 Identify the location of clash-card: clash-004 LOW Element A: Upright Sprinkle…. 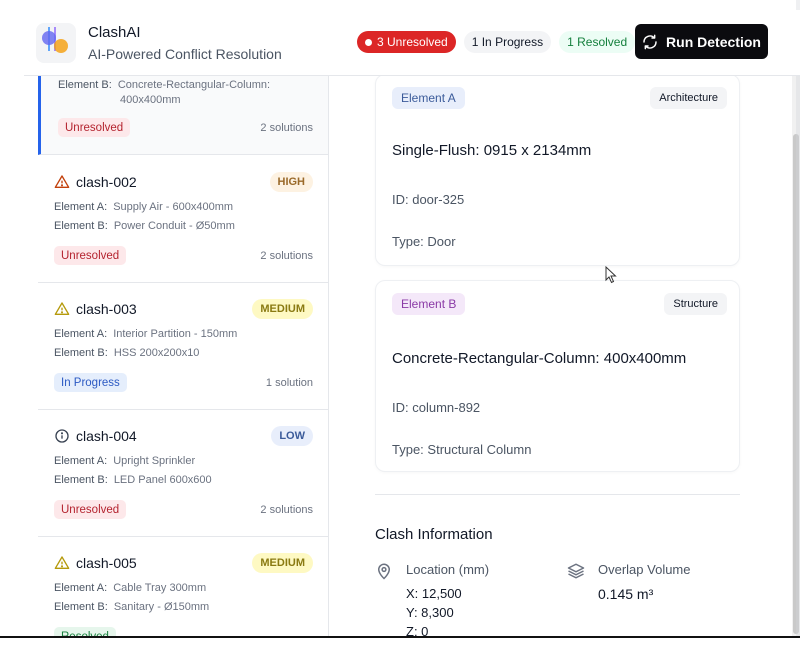
(183, 473).